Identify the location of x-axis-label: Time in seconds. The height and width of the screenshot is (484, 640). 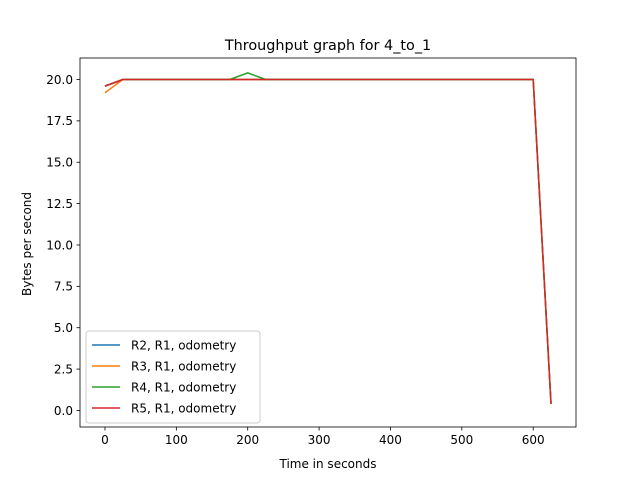
(328, 464).